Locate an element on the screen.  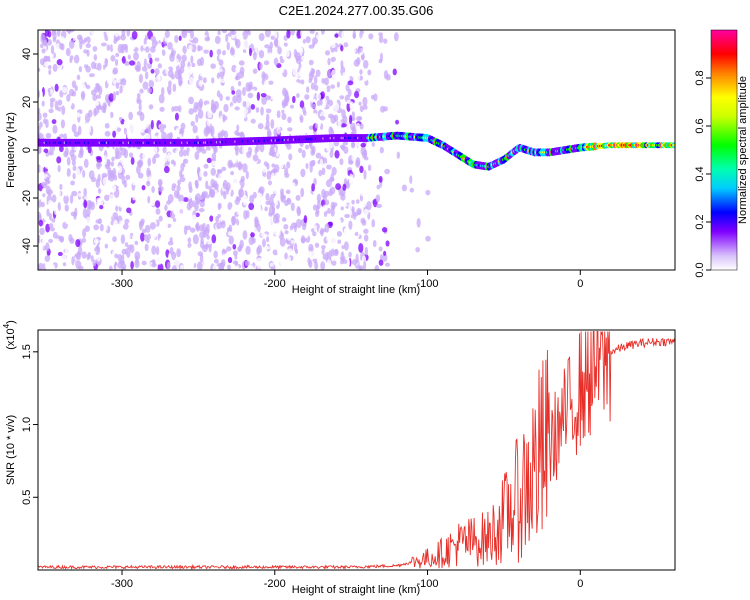
snr-x-tick-label: -200 is located at coordinates (275, 584).